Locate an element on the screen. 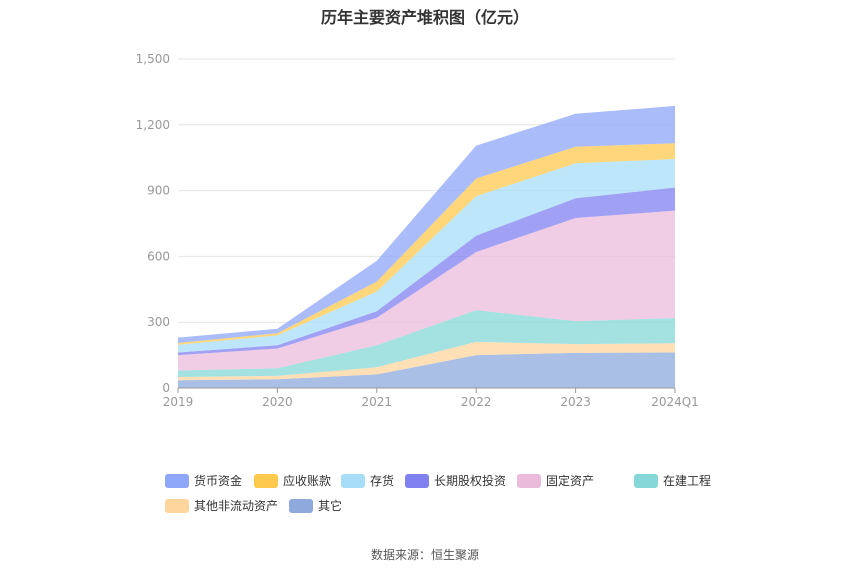  x-tick-label: 2019 is located at coordinates (178, 402).